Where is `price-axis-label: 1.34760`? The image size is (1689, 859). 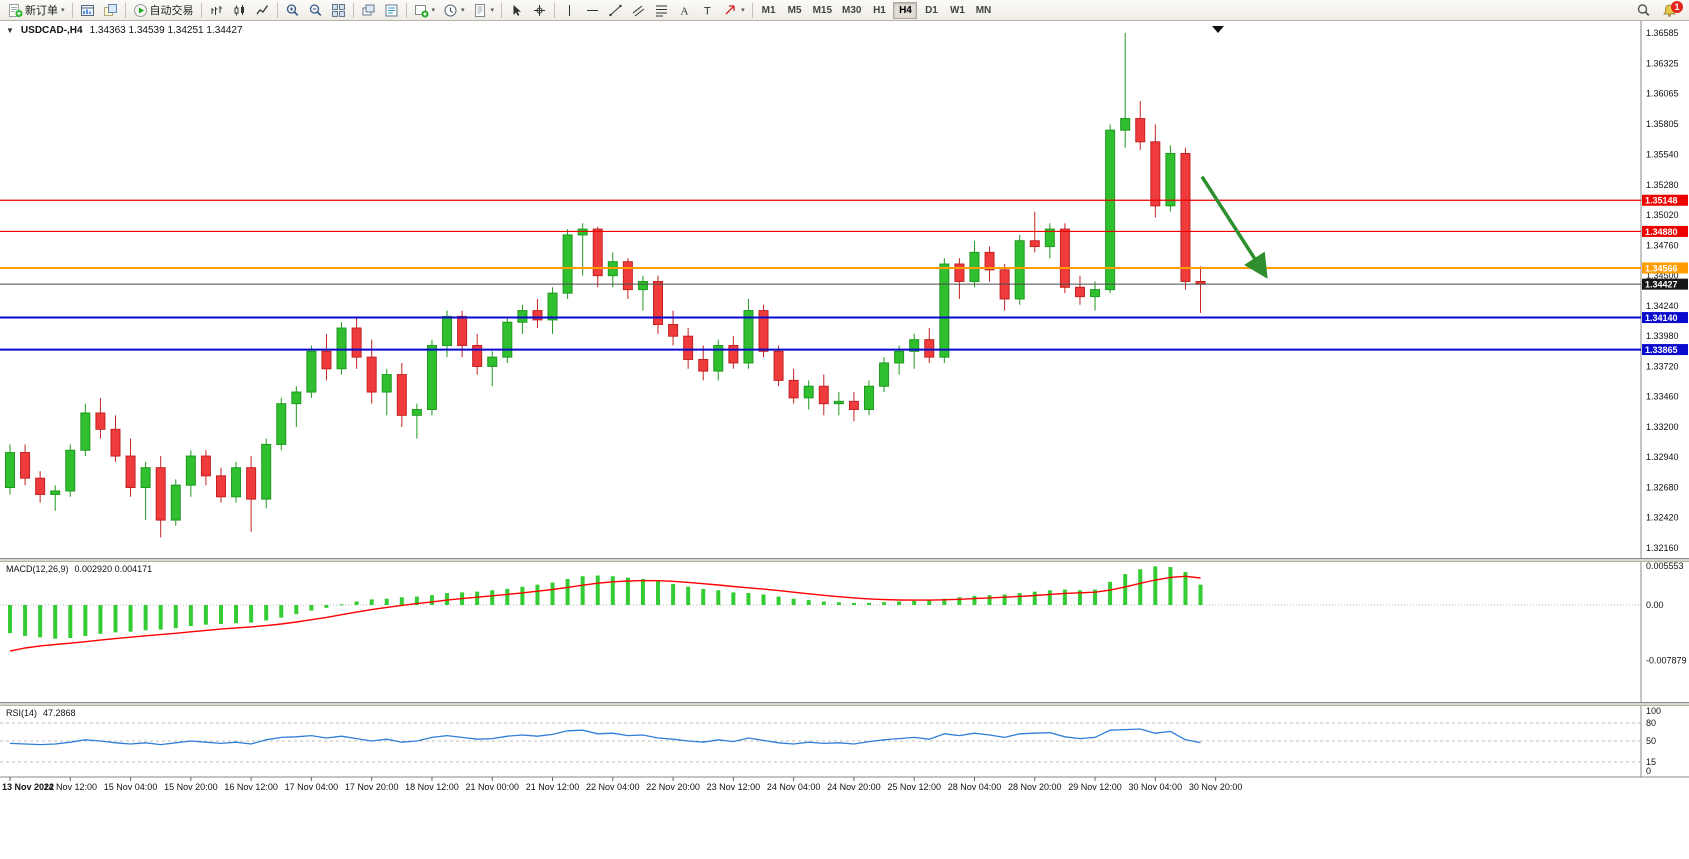 price-axis-label: 1.34760 is located at coordinates (1662, 245).